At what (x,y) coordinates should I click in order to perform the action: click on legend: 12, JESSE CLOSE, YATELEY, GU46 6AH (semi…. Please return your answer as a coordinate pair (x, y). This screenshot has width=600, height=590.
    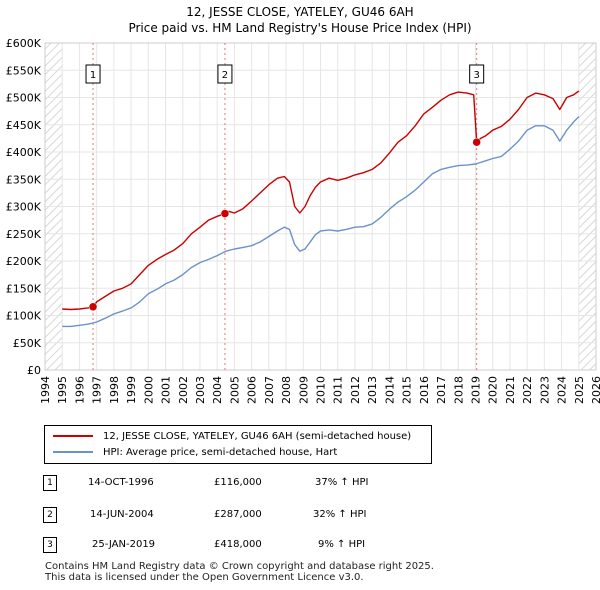
    Looking at the image, I should click on (238, 444).